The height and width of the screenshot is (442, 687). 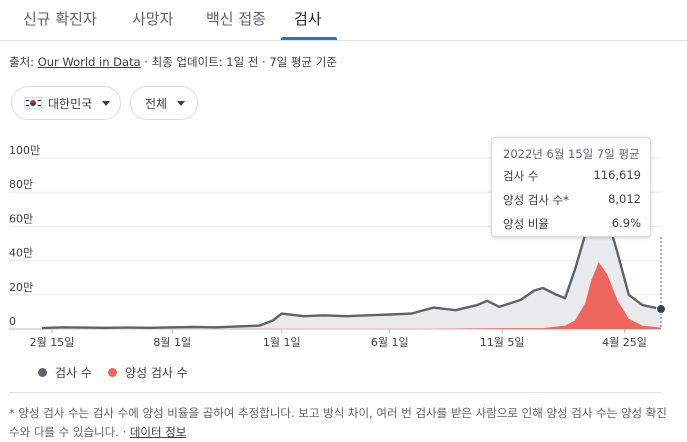 What do you see at coordinates (156, 103) in the screenshot?
I see `range-dropdown-label: 전체` at bounding box center [156, 103].